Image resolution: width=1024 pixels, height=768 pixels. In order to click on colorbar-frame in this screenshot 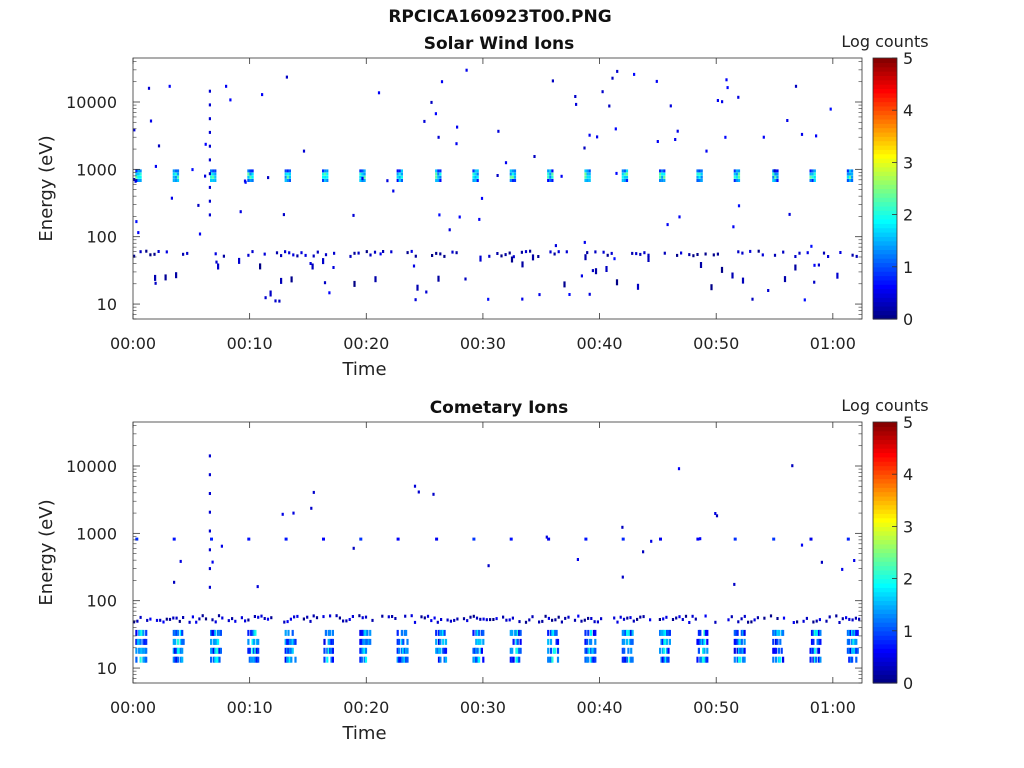, I will do `click(885, 552)`.